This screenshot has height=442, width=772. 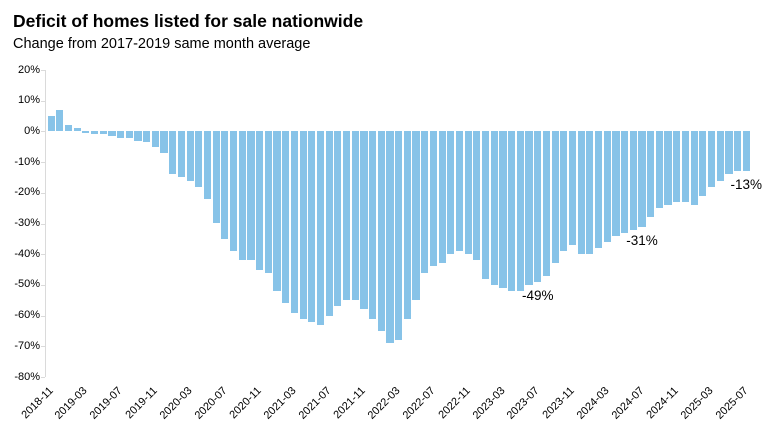 I want to click on x-tick-label: 2019-11, so click(x=141, y=403).